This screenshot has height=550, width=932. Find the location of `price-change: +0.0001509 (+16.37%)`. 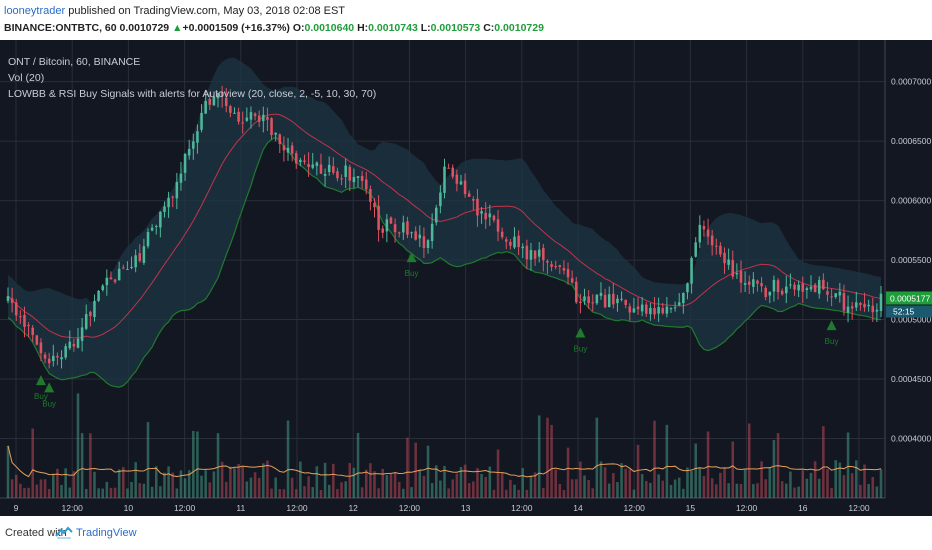

price-change: +0.0001509 (+16.37%) is located at coordinates (236, 28).